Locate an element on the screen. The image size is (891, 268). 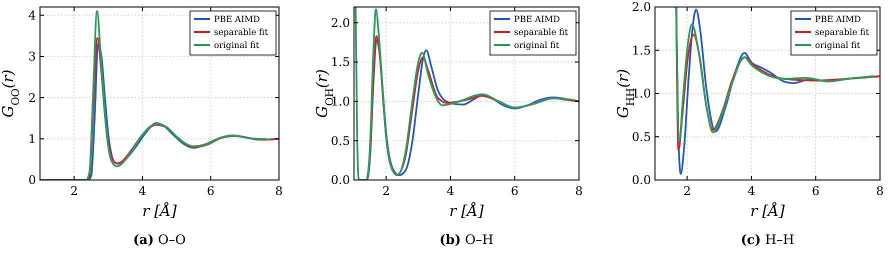
y-tick-label: 1 is located at coordinates (32, 139).